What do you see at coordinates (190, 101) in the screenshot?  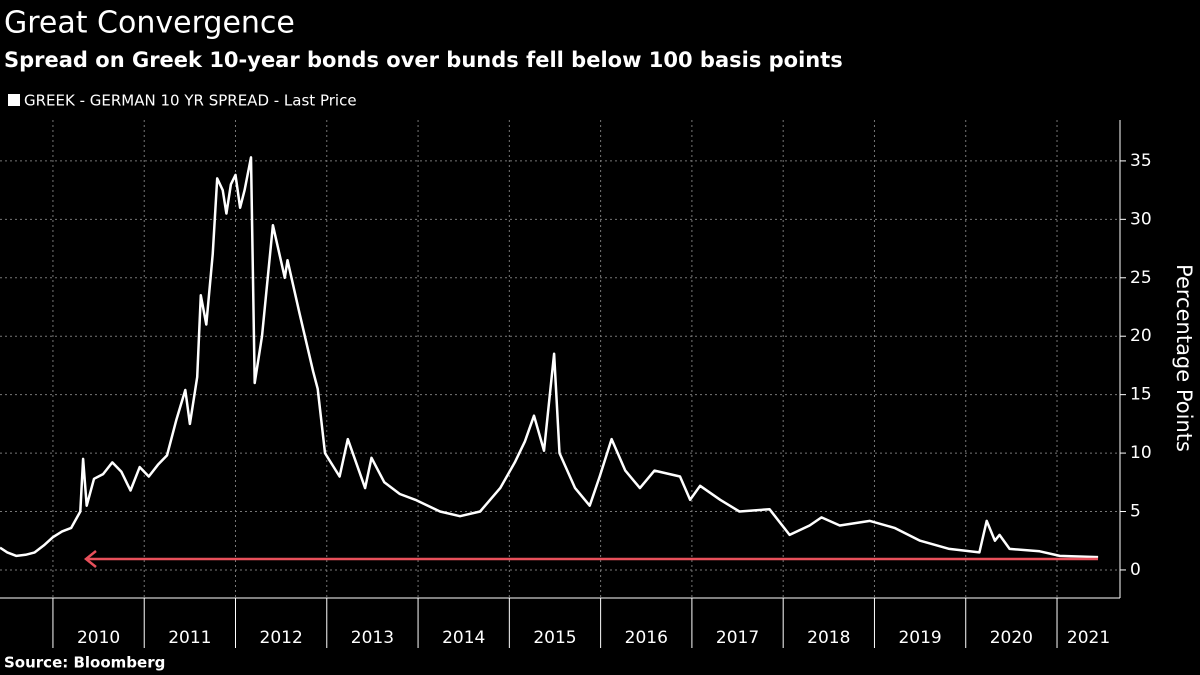 I see `legend-label: GREEK - GERMAN 10 YR SPREAD - Last Price` at bounding box center [190, 101].